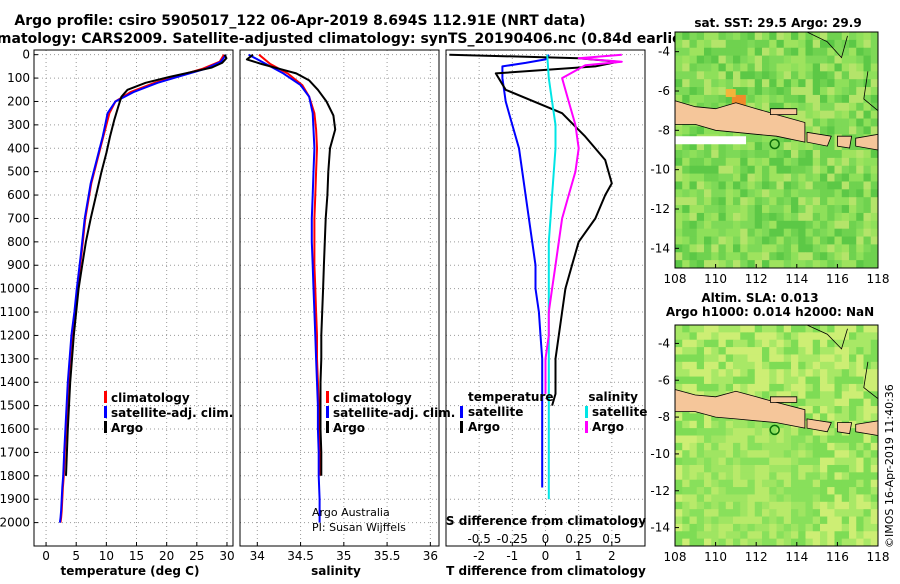 The height and width of the screenshot is (584, 900). Describe the element at coordinates (336, 571) in the screenshot. I see `salinity-xlabel: salinity` at that location.